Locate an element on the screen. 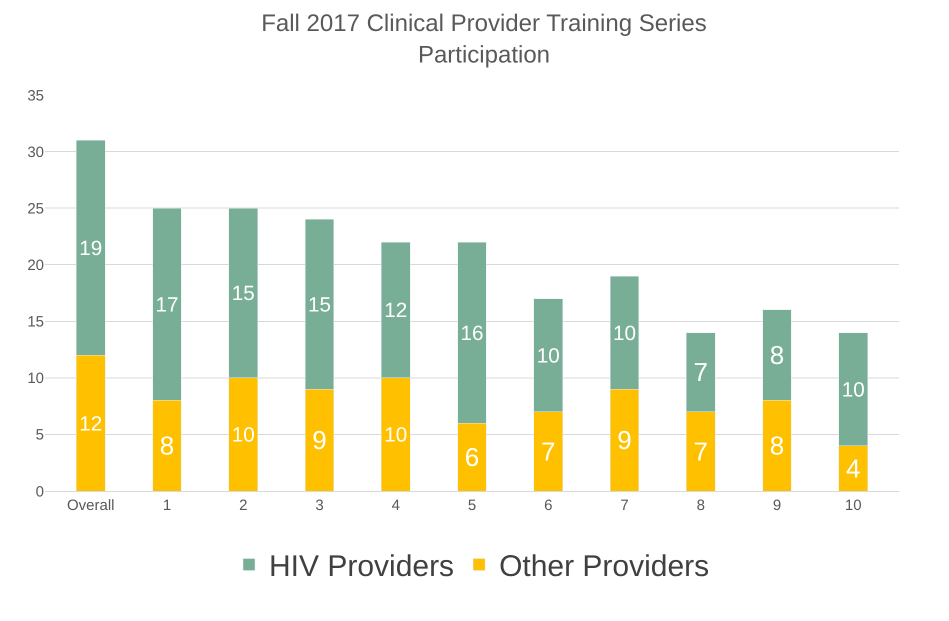  y-tick-label: 10 is located at coordinates (35, 379).